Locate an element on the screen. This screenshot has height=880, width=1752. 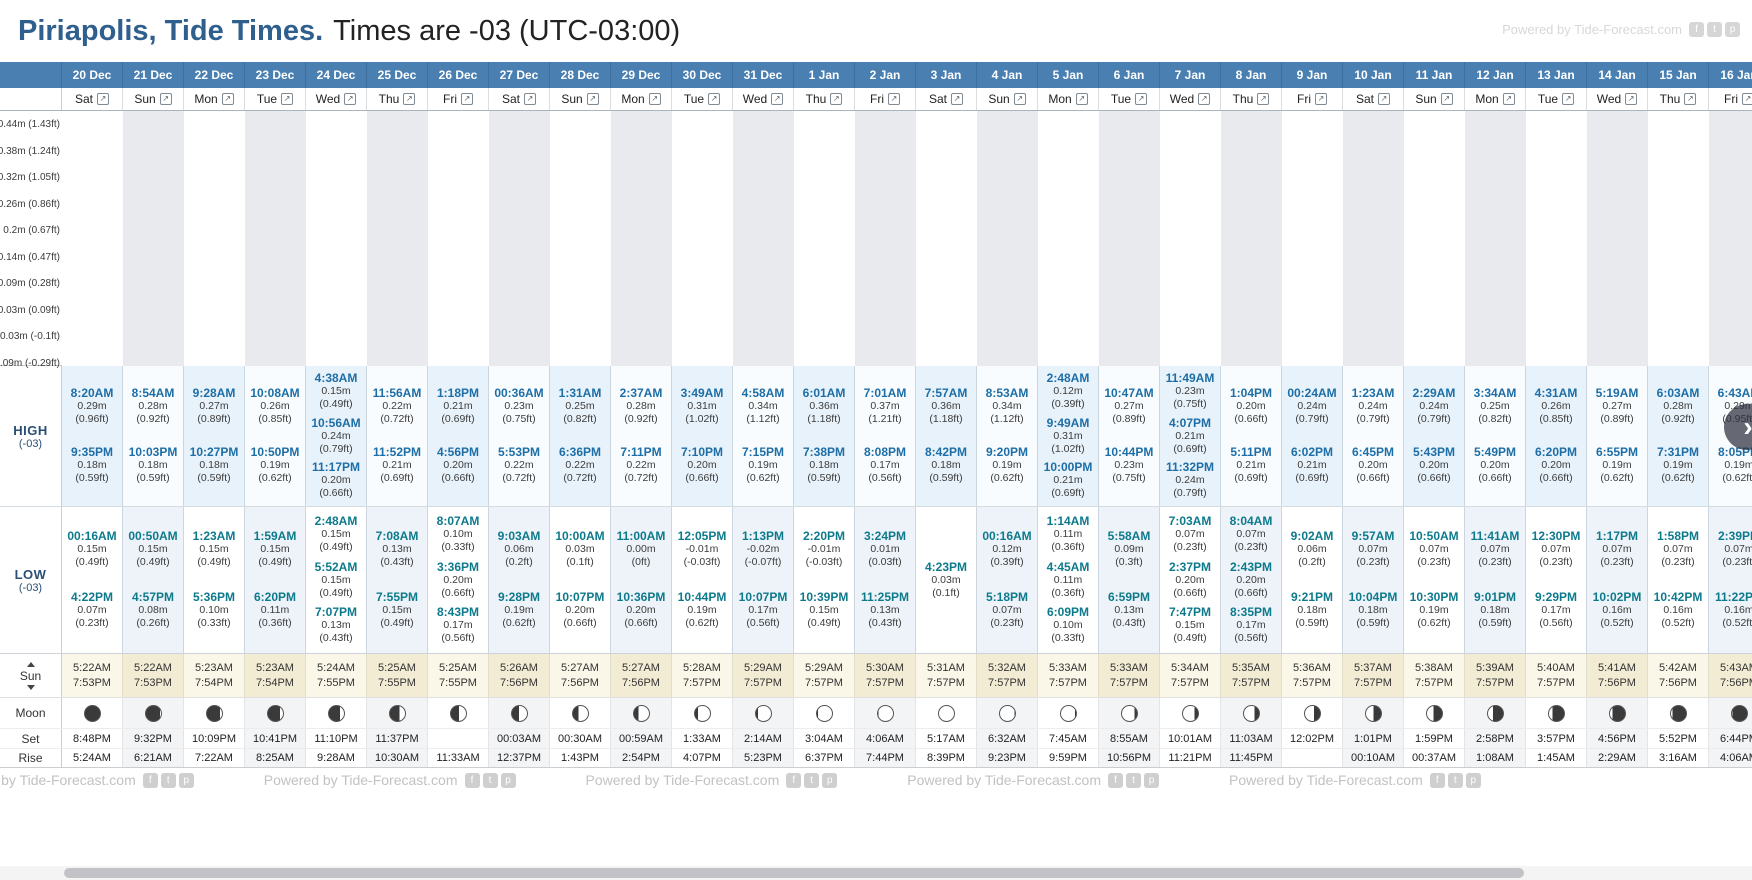
tide-height-m: 0.19m is located at coordinates (519, 610).